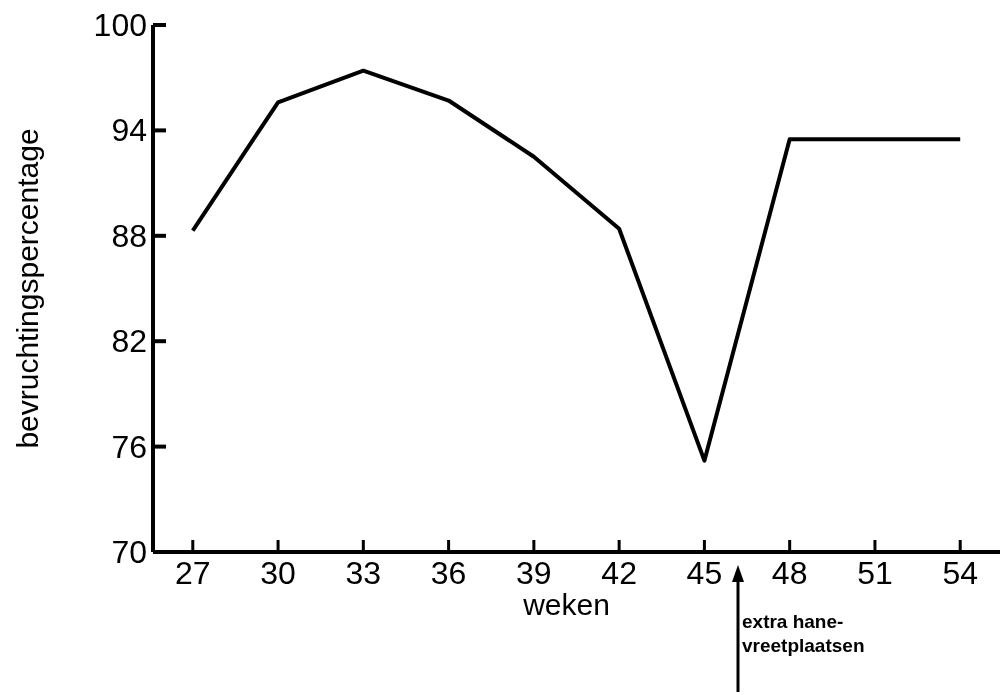 Image resolution: width=1002 pixels, height=695 pixels. What do you see at coordinates (129, 235) in the screenshot?
I see `y-tick-label: 88` at bounding box center [129, 235].